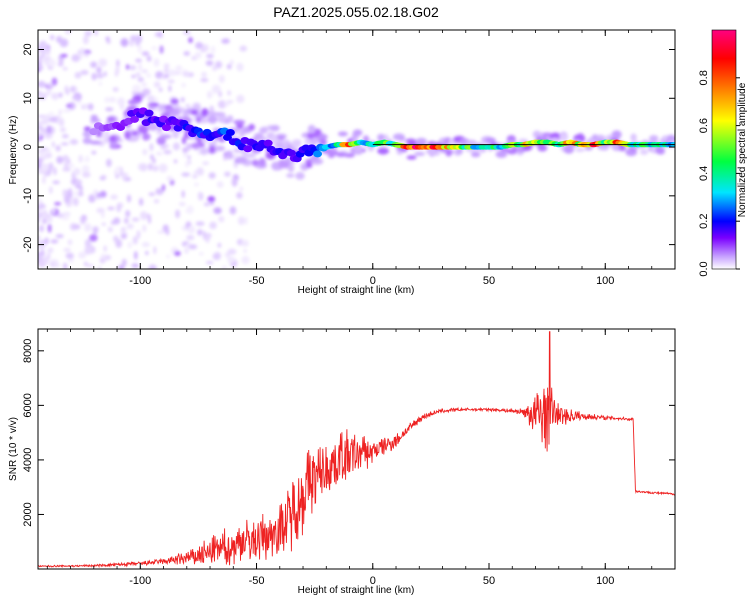  I want to click on colorbar-ticks: 0.0 0.2 0.4 0.6 0.8, so click(719, 173).